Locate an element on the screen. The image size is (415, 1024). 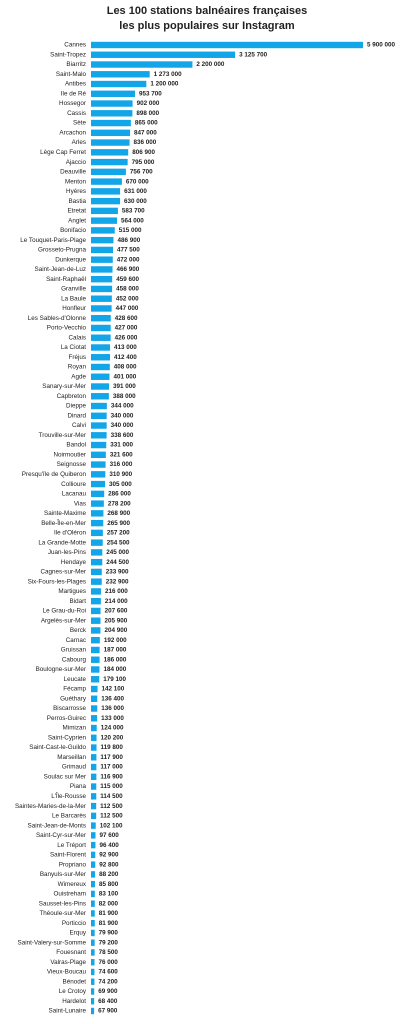
value-label: 486 900 is located at coordinates (128, 240).